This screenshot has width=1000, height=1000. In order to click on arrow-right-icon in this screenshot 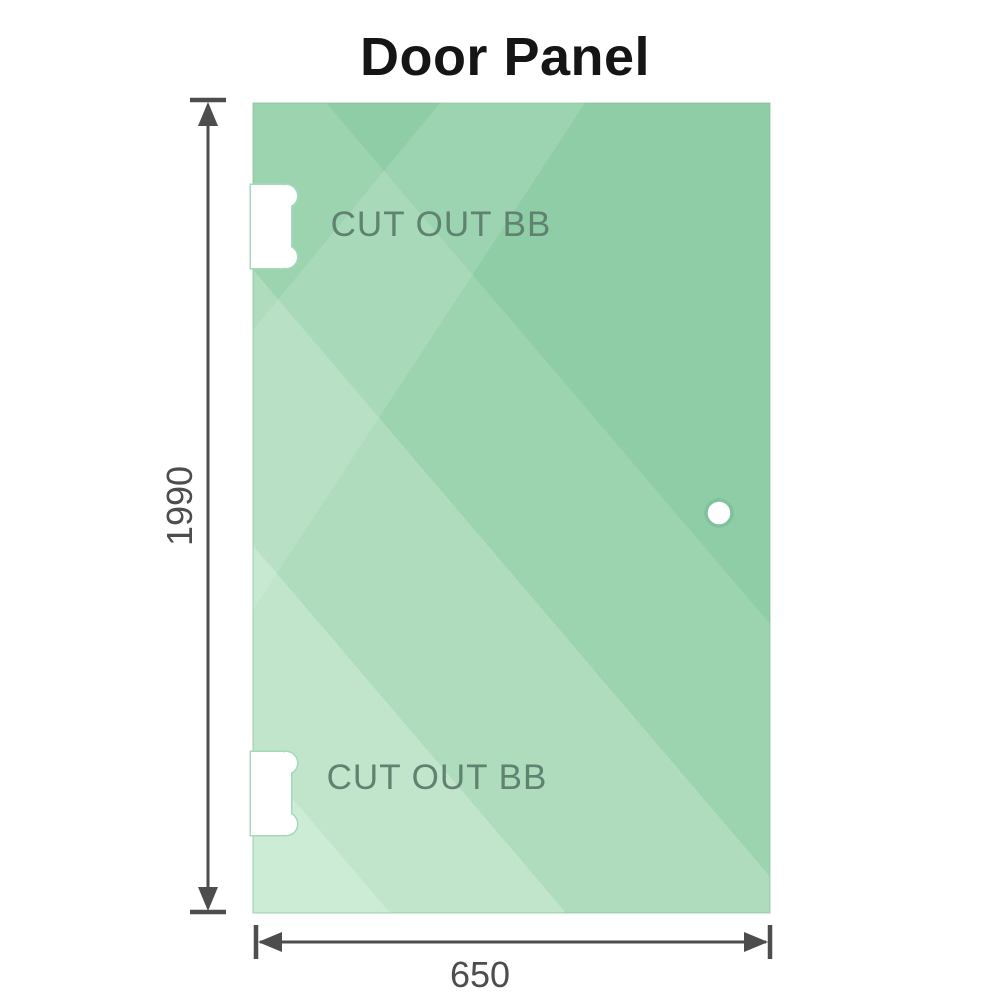, I will do `click(756, 942)`.